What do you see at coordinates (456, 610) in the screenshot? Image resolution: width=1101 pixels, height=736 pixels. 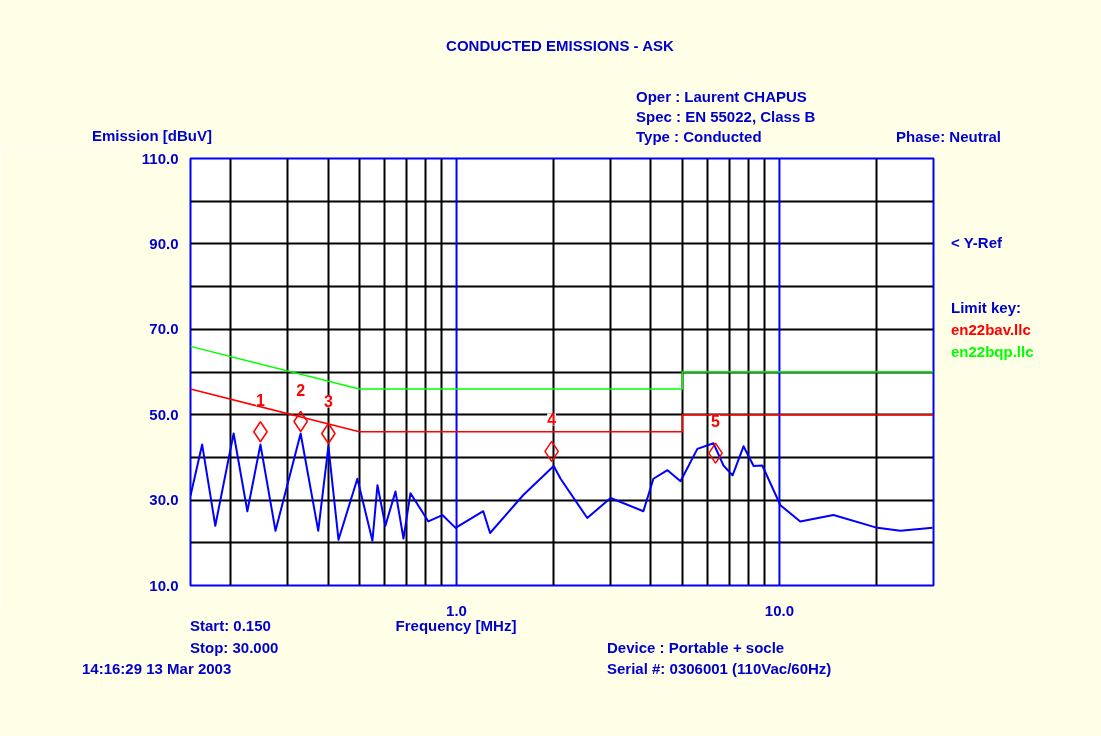 I see `x-tick-label: 1.0` at bounding box center [456, 610].